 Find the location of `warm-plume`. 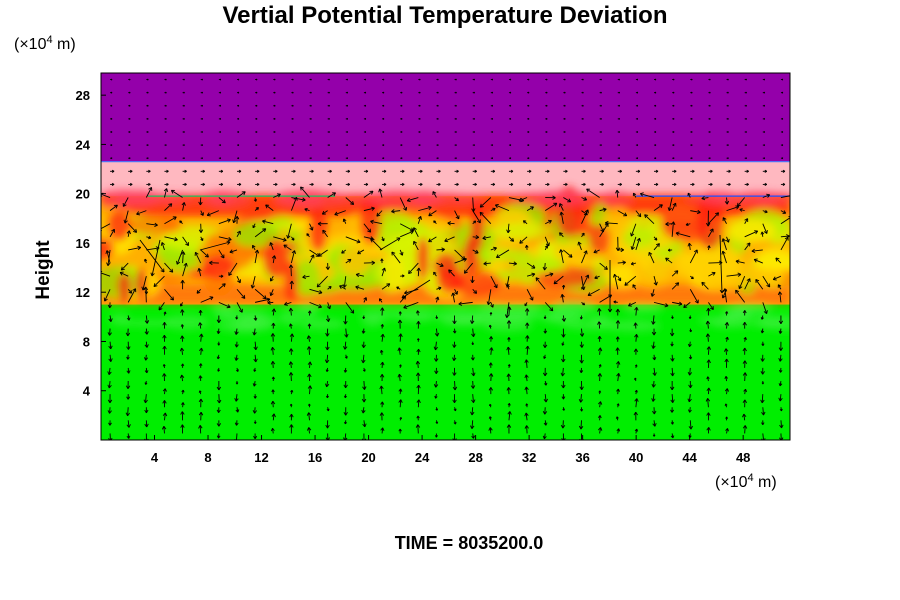

warm-plume is located at coordinates (370, 220).